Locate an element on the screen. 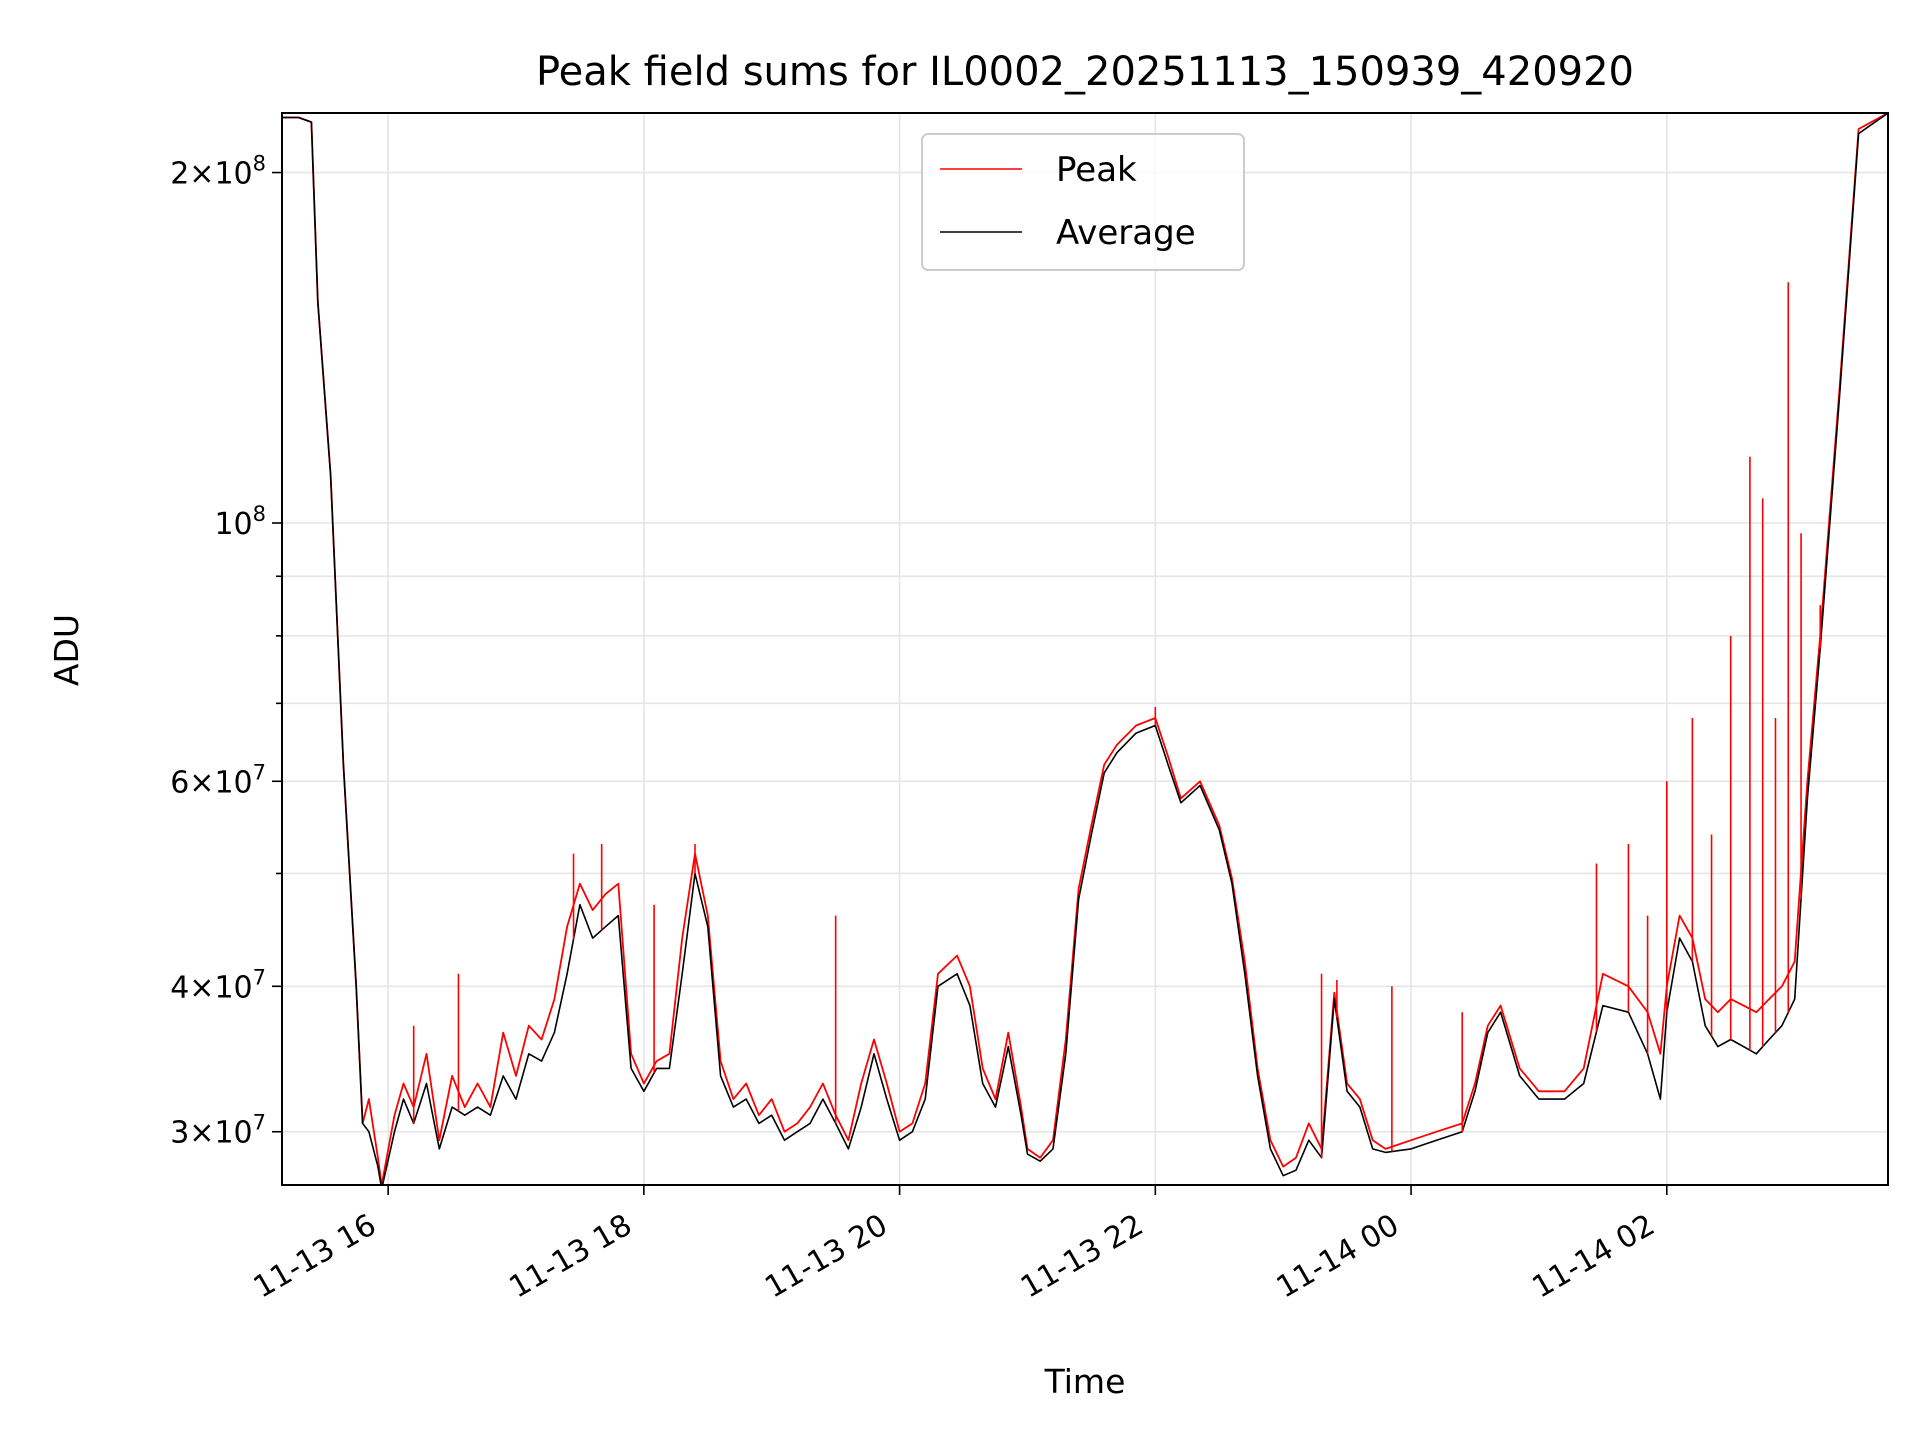 Image resolution: width=1920 pixels, height=1440 pixels. legend: Peak Average is located at coordinates (1083, 202).